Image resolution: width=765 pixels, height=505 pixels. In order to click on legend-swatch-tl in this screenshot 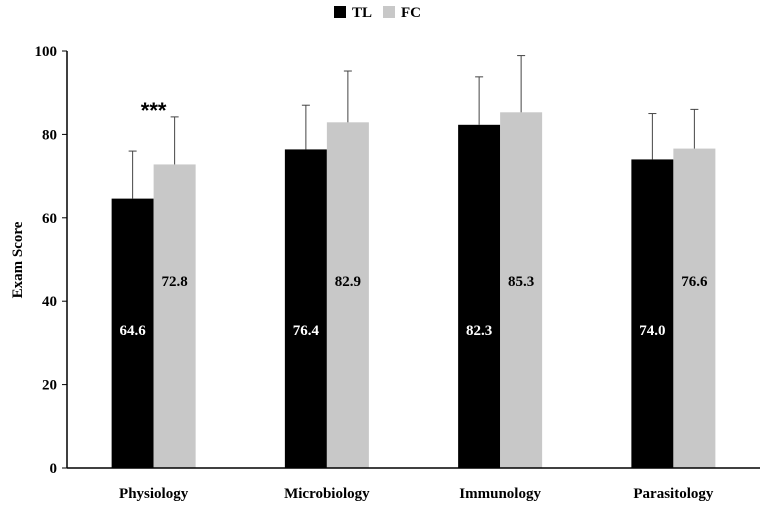, I will do `click(340, 12)`.